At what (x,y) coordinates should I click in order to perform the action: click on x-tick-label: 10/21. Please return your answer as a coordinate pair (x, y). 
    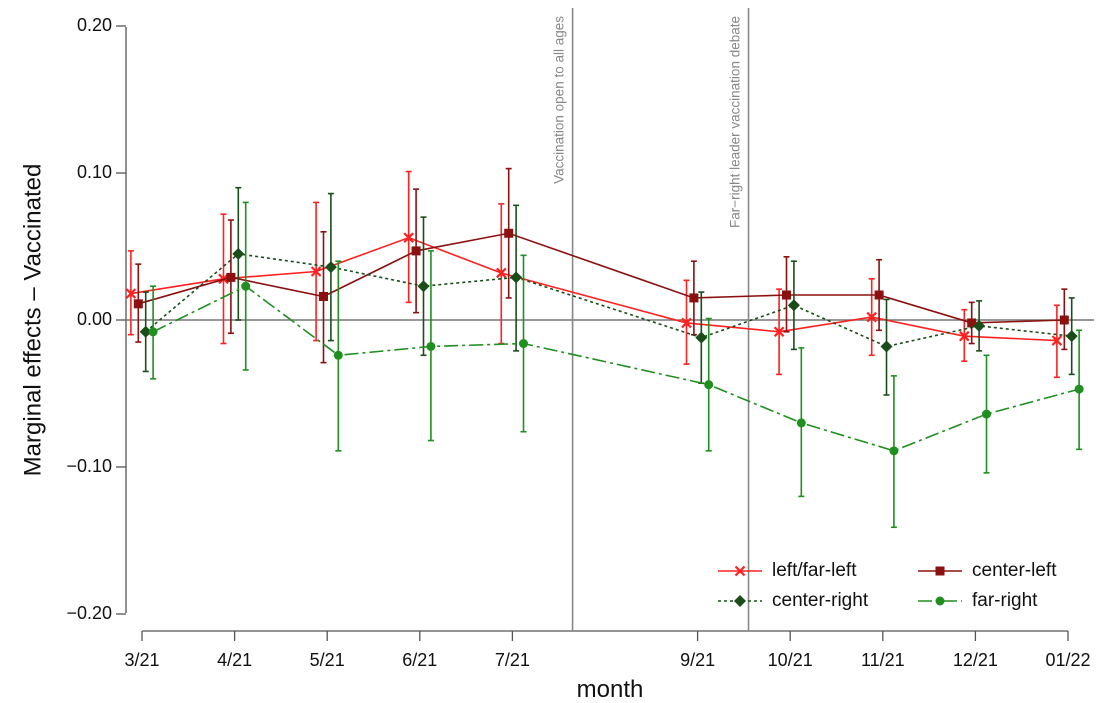
    Looking at the image, I should click on (790, 660).